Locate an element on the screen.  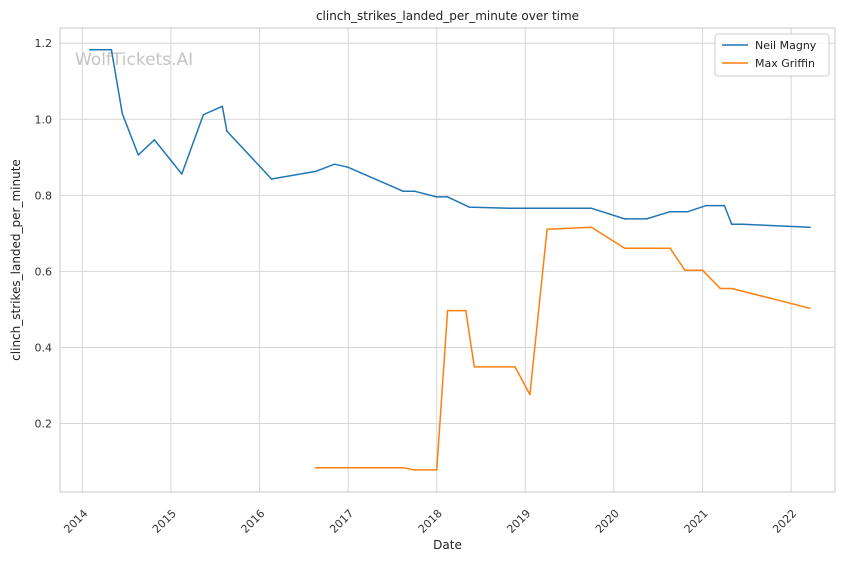
legend: Neil Magny Max Griffin is located at coordinates (772, 55).